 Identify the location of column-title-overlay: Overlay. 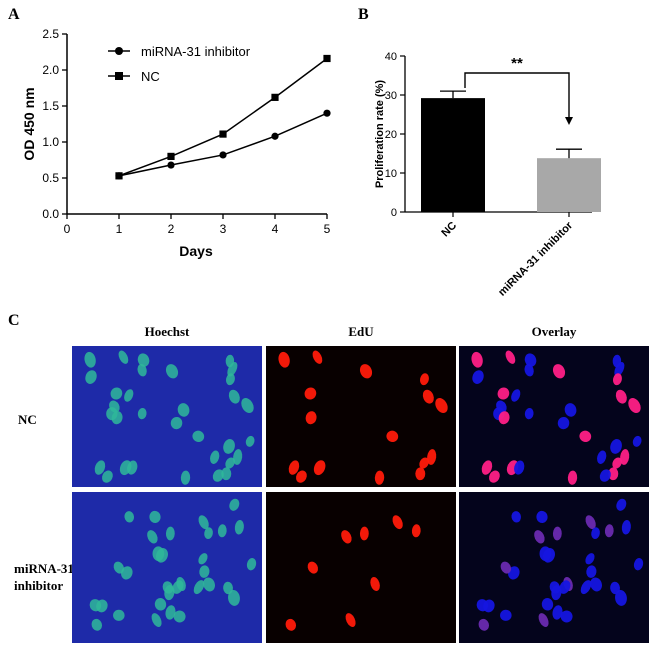
(554, 331).